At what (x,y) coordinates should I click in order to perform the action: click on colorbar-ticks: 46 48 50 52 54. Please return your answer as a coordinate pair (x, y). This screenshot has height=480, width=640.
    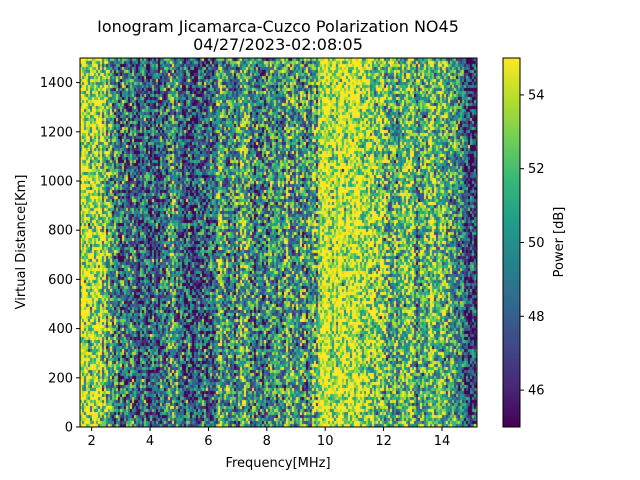
    Looking at the image, I should click on (532, 243).